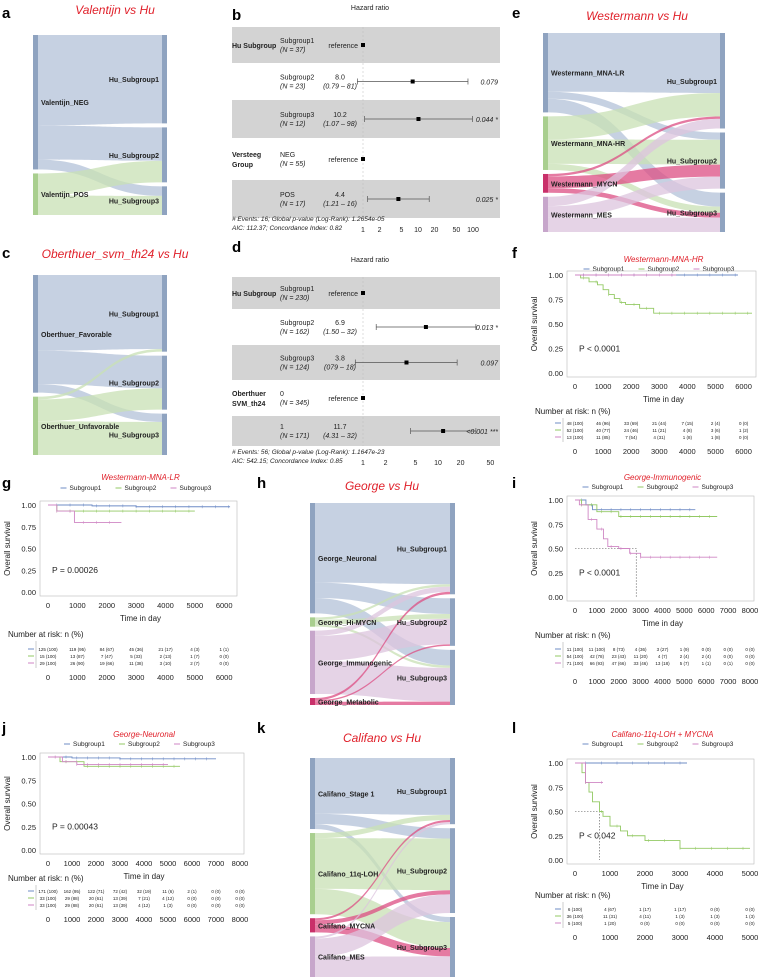 The width and height of the screenshot is (763, 979). I want to click on forest-tick: 100, so click(473, 230).